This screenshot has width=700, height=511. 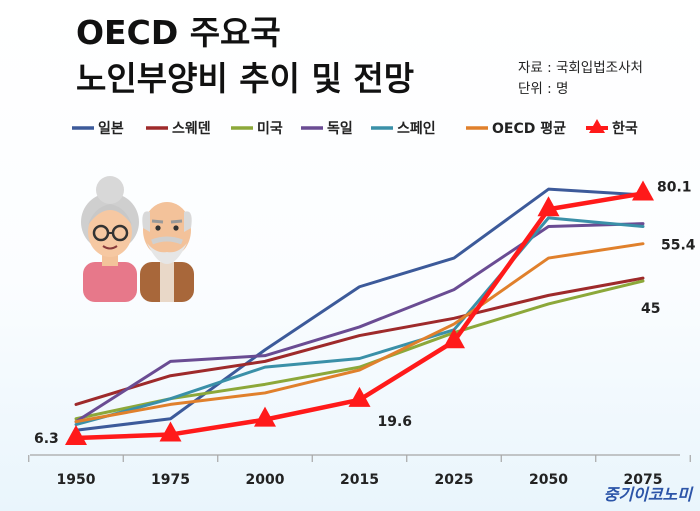 What do you see at coordinates (643, 480) in the screenshot?
I see `x-tick-label: 2075` at bounding box center [643, 480].